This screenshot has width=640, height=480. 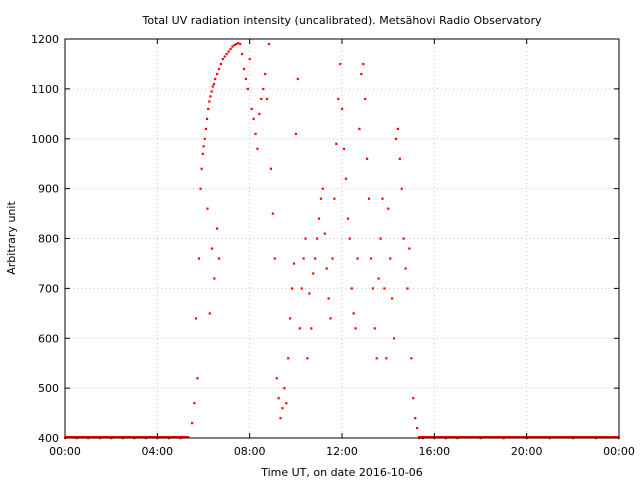 What do you see at coordinates (527, 451) in the screenshot?
I see `x-tick-label: 20:00` at bounding box center [527, 451].